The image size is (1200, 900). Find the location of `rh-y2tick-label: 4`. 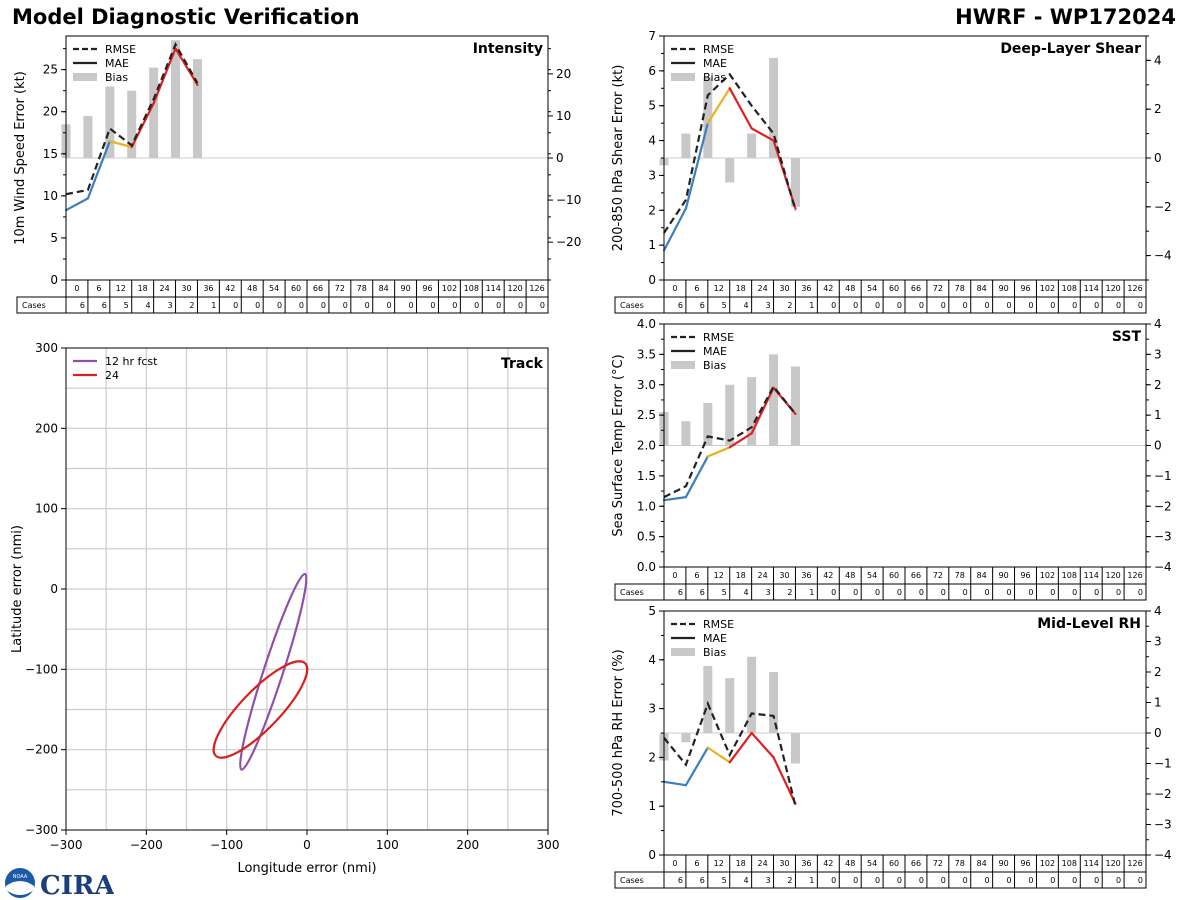

rh-y2tick-label: 4 is located at coordinates (1158, 611).